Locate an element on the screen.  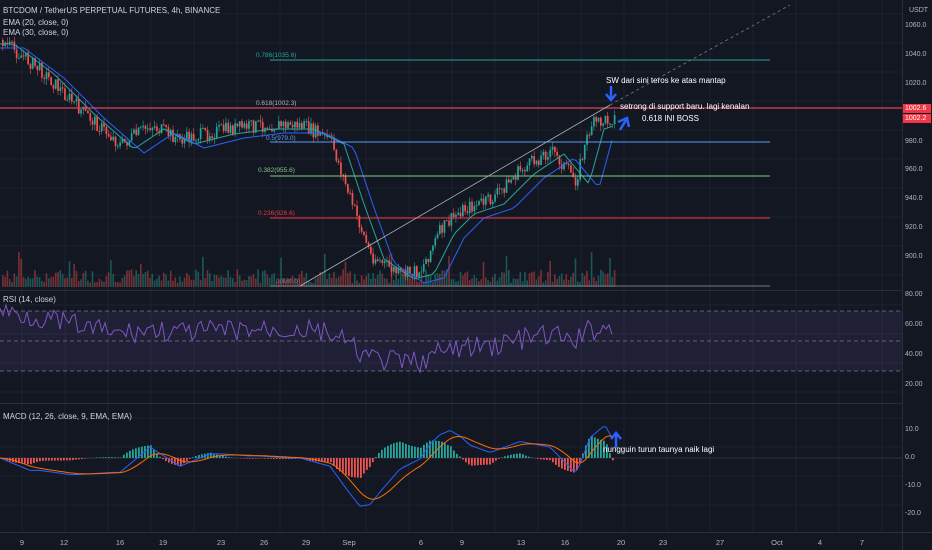
fib-label-0236: 0.236(926.6) is located at coordinates (276, 213).